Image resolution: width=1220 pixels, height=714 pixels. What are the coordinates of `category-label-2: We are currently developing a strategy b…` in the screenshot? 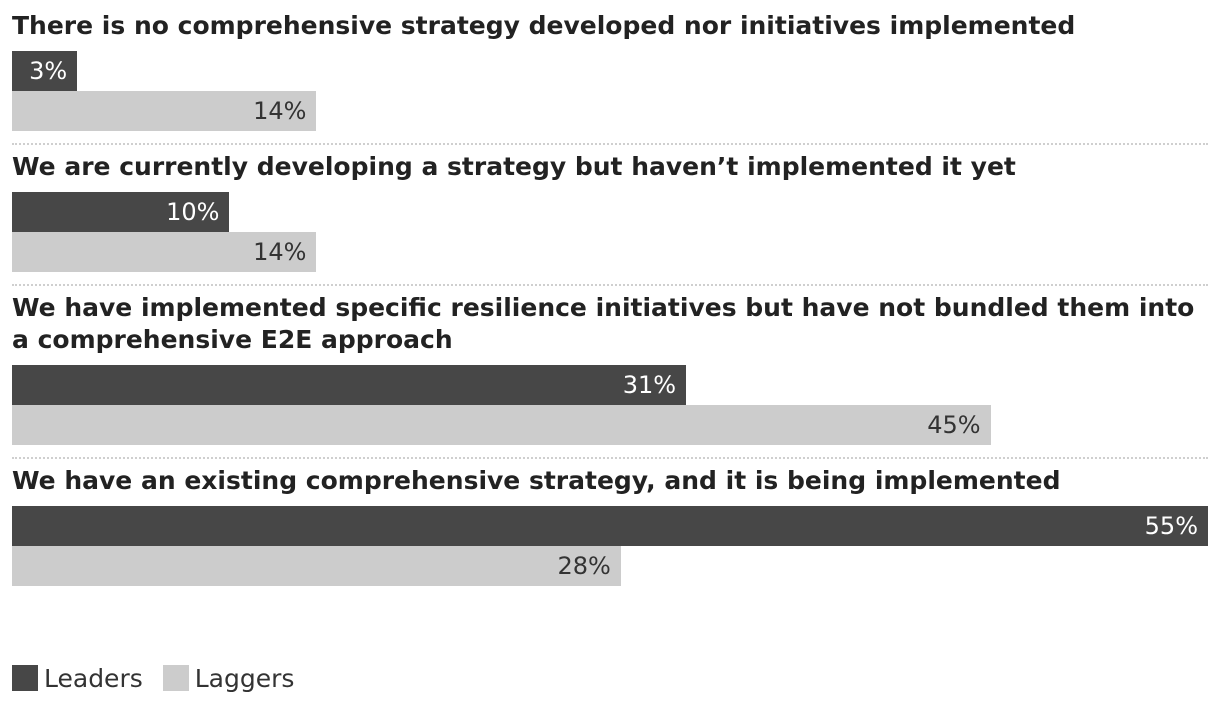 It's located at (514, 166).